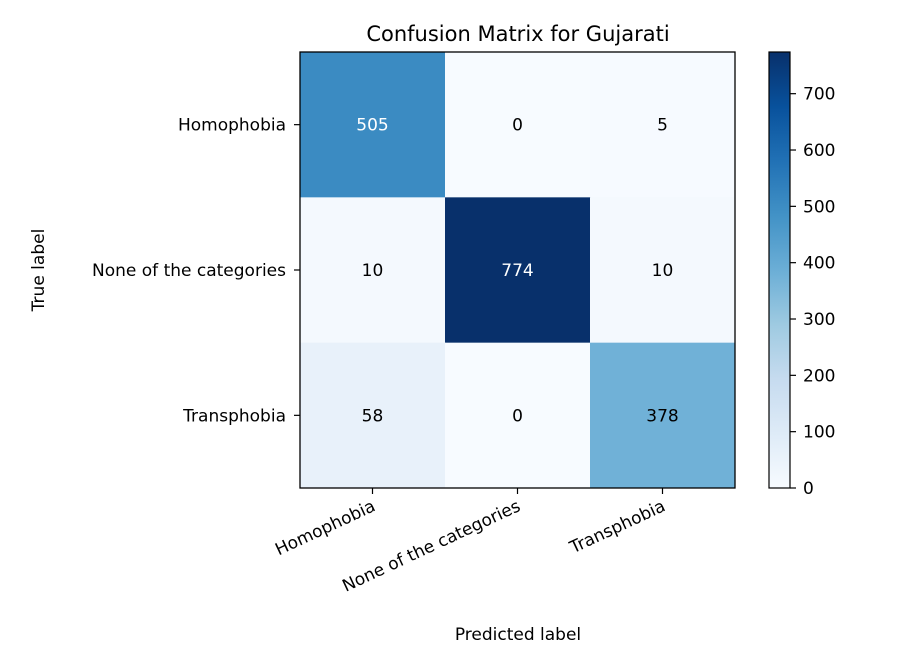 The image size is (901, 672). Describe the element at coordinates (819, 207) in the screenshot. I see `colorbar-tick-label-5: 500` at that location.